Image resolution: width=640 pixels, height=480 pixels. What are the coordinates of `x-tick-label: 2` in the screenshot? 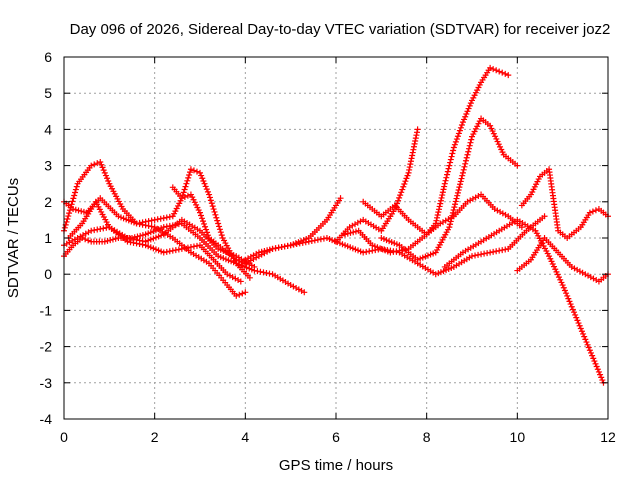 It's located at (155, 437).